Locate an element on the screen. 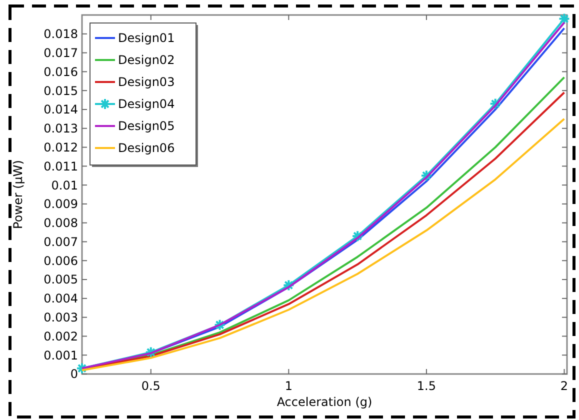 This screenshot has height=420, width=579. x-tick-label: 0.5 is located at coordinates (150, 386).